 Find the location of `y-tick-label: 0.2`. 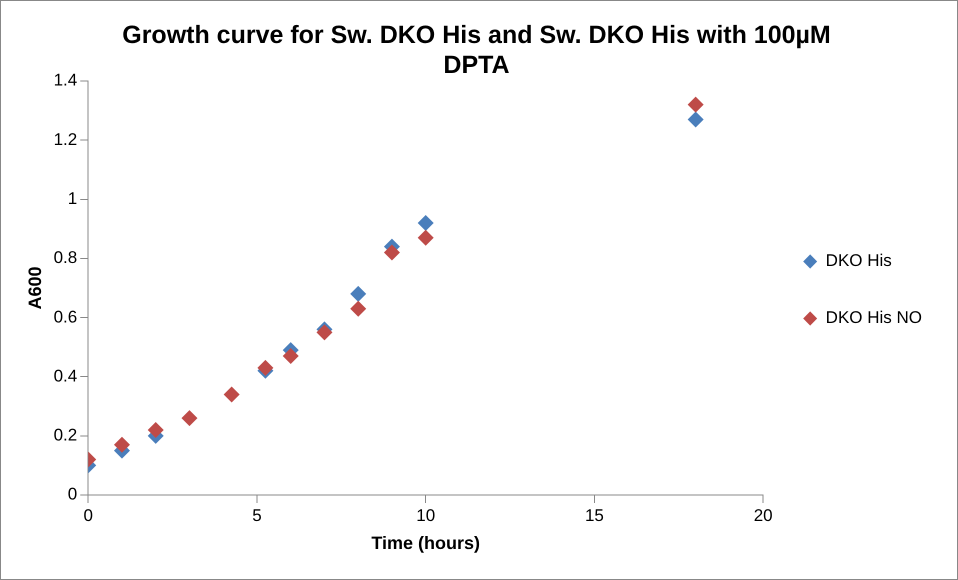

y-tick-label: 0.2 is located at coordinates (66, 435).